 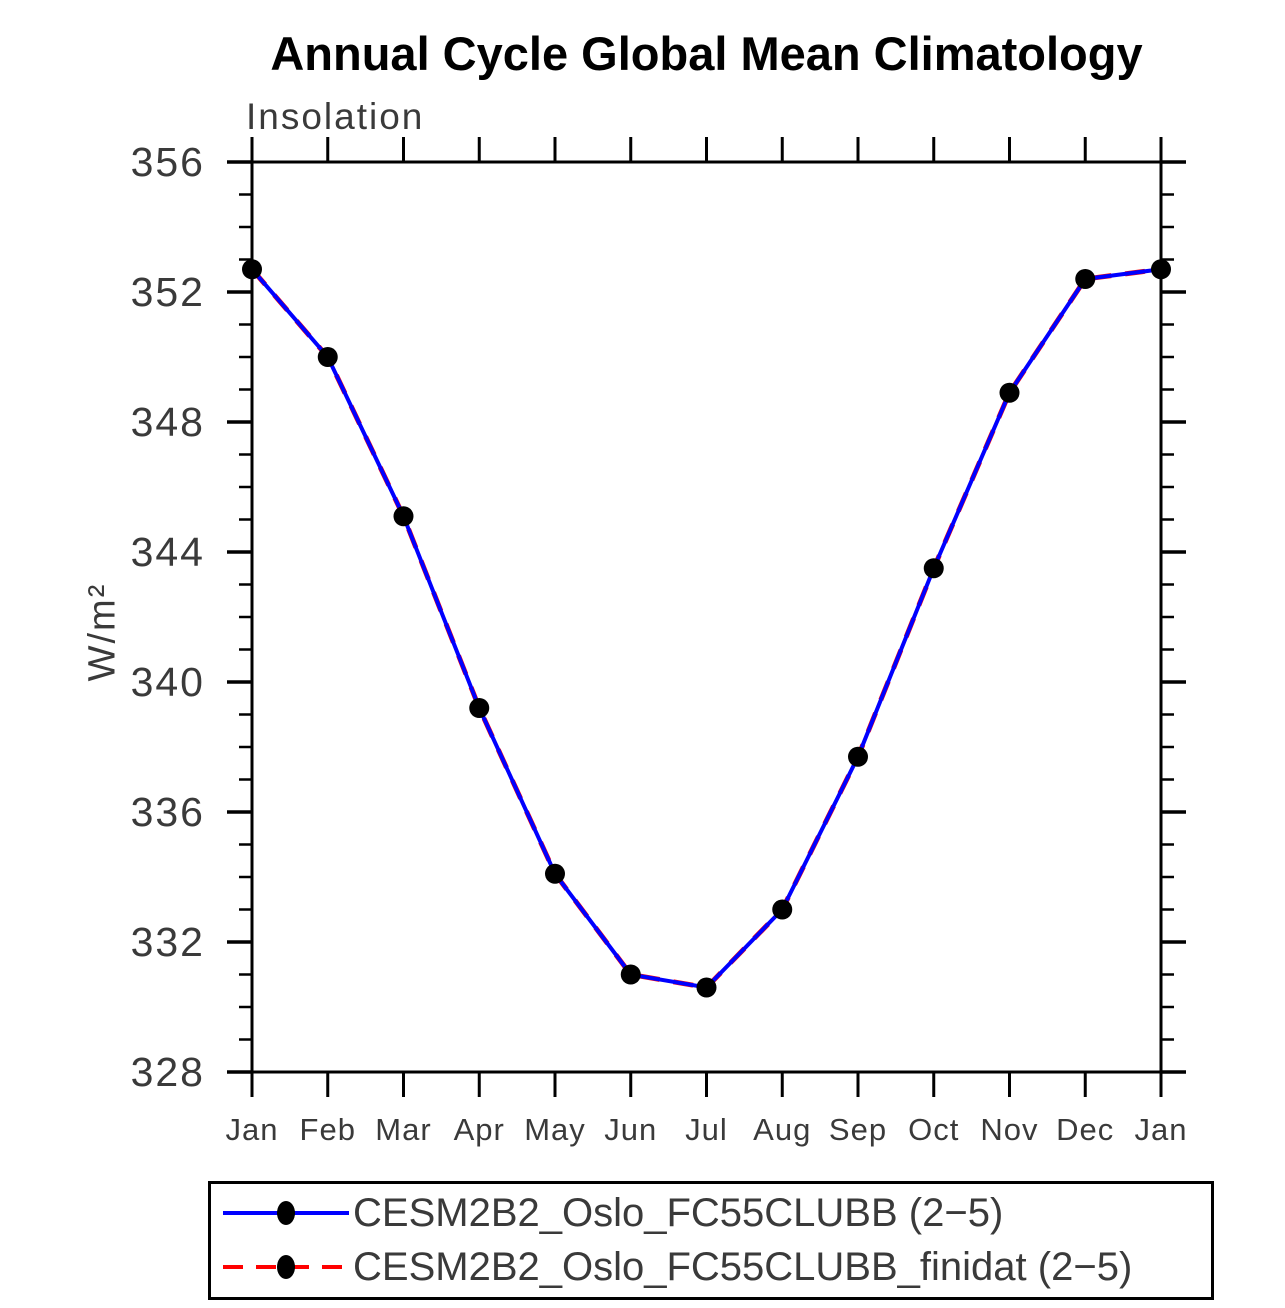 I want to click on y-tick-label: 336, so click(x=168, y=812).